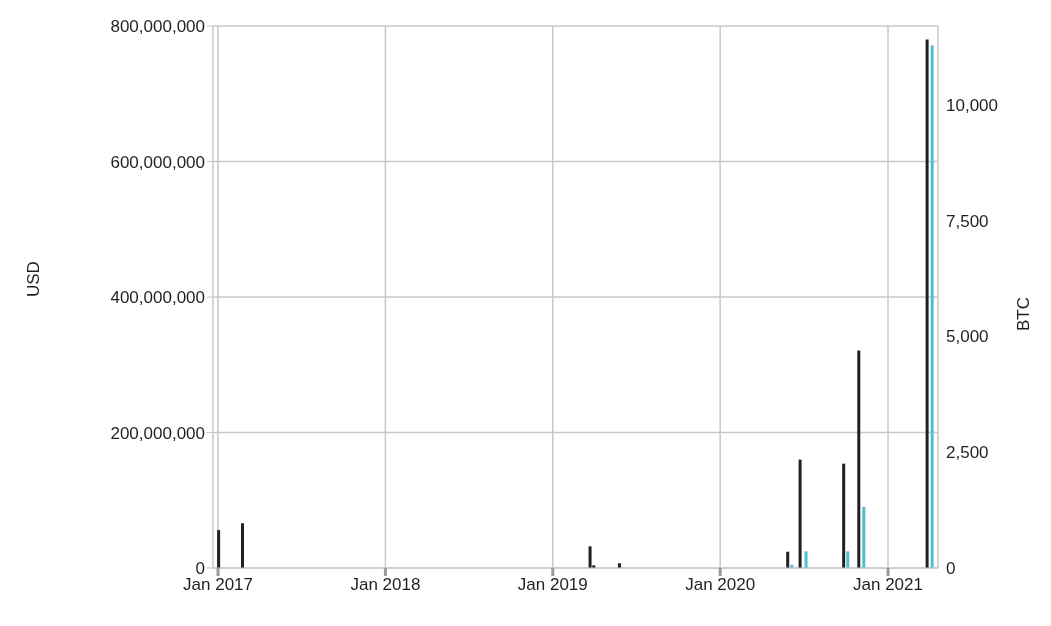 The height and width of the screenshot is (626, 1051). I want to click on y-tick-label: 600,000,000, so click(157, 162).